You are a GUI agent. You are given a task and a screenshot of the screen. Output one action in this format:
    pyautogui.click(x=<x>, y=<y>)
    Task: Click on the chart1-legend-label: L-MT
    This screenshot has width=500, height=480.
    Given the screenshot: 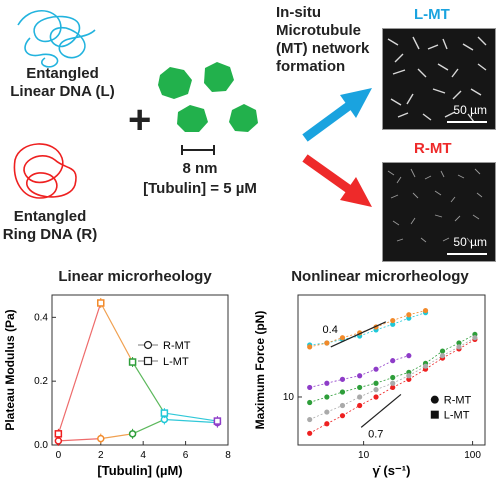 What is the action you would take?
    pyautogui.click(x=176, y=362)
    